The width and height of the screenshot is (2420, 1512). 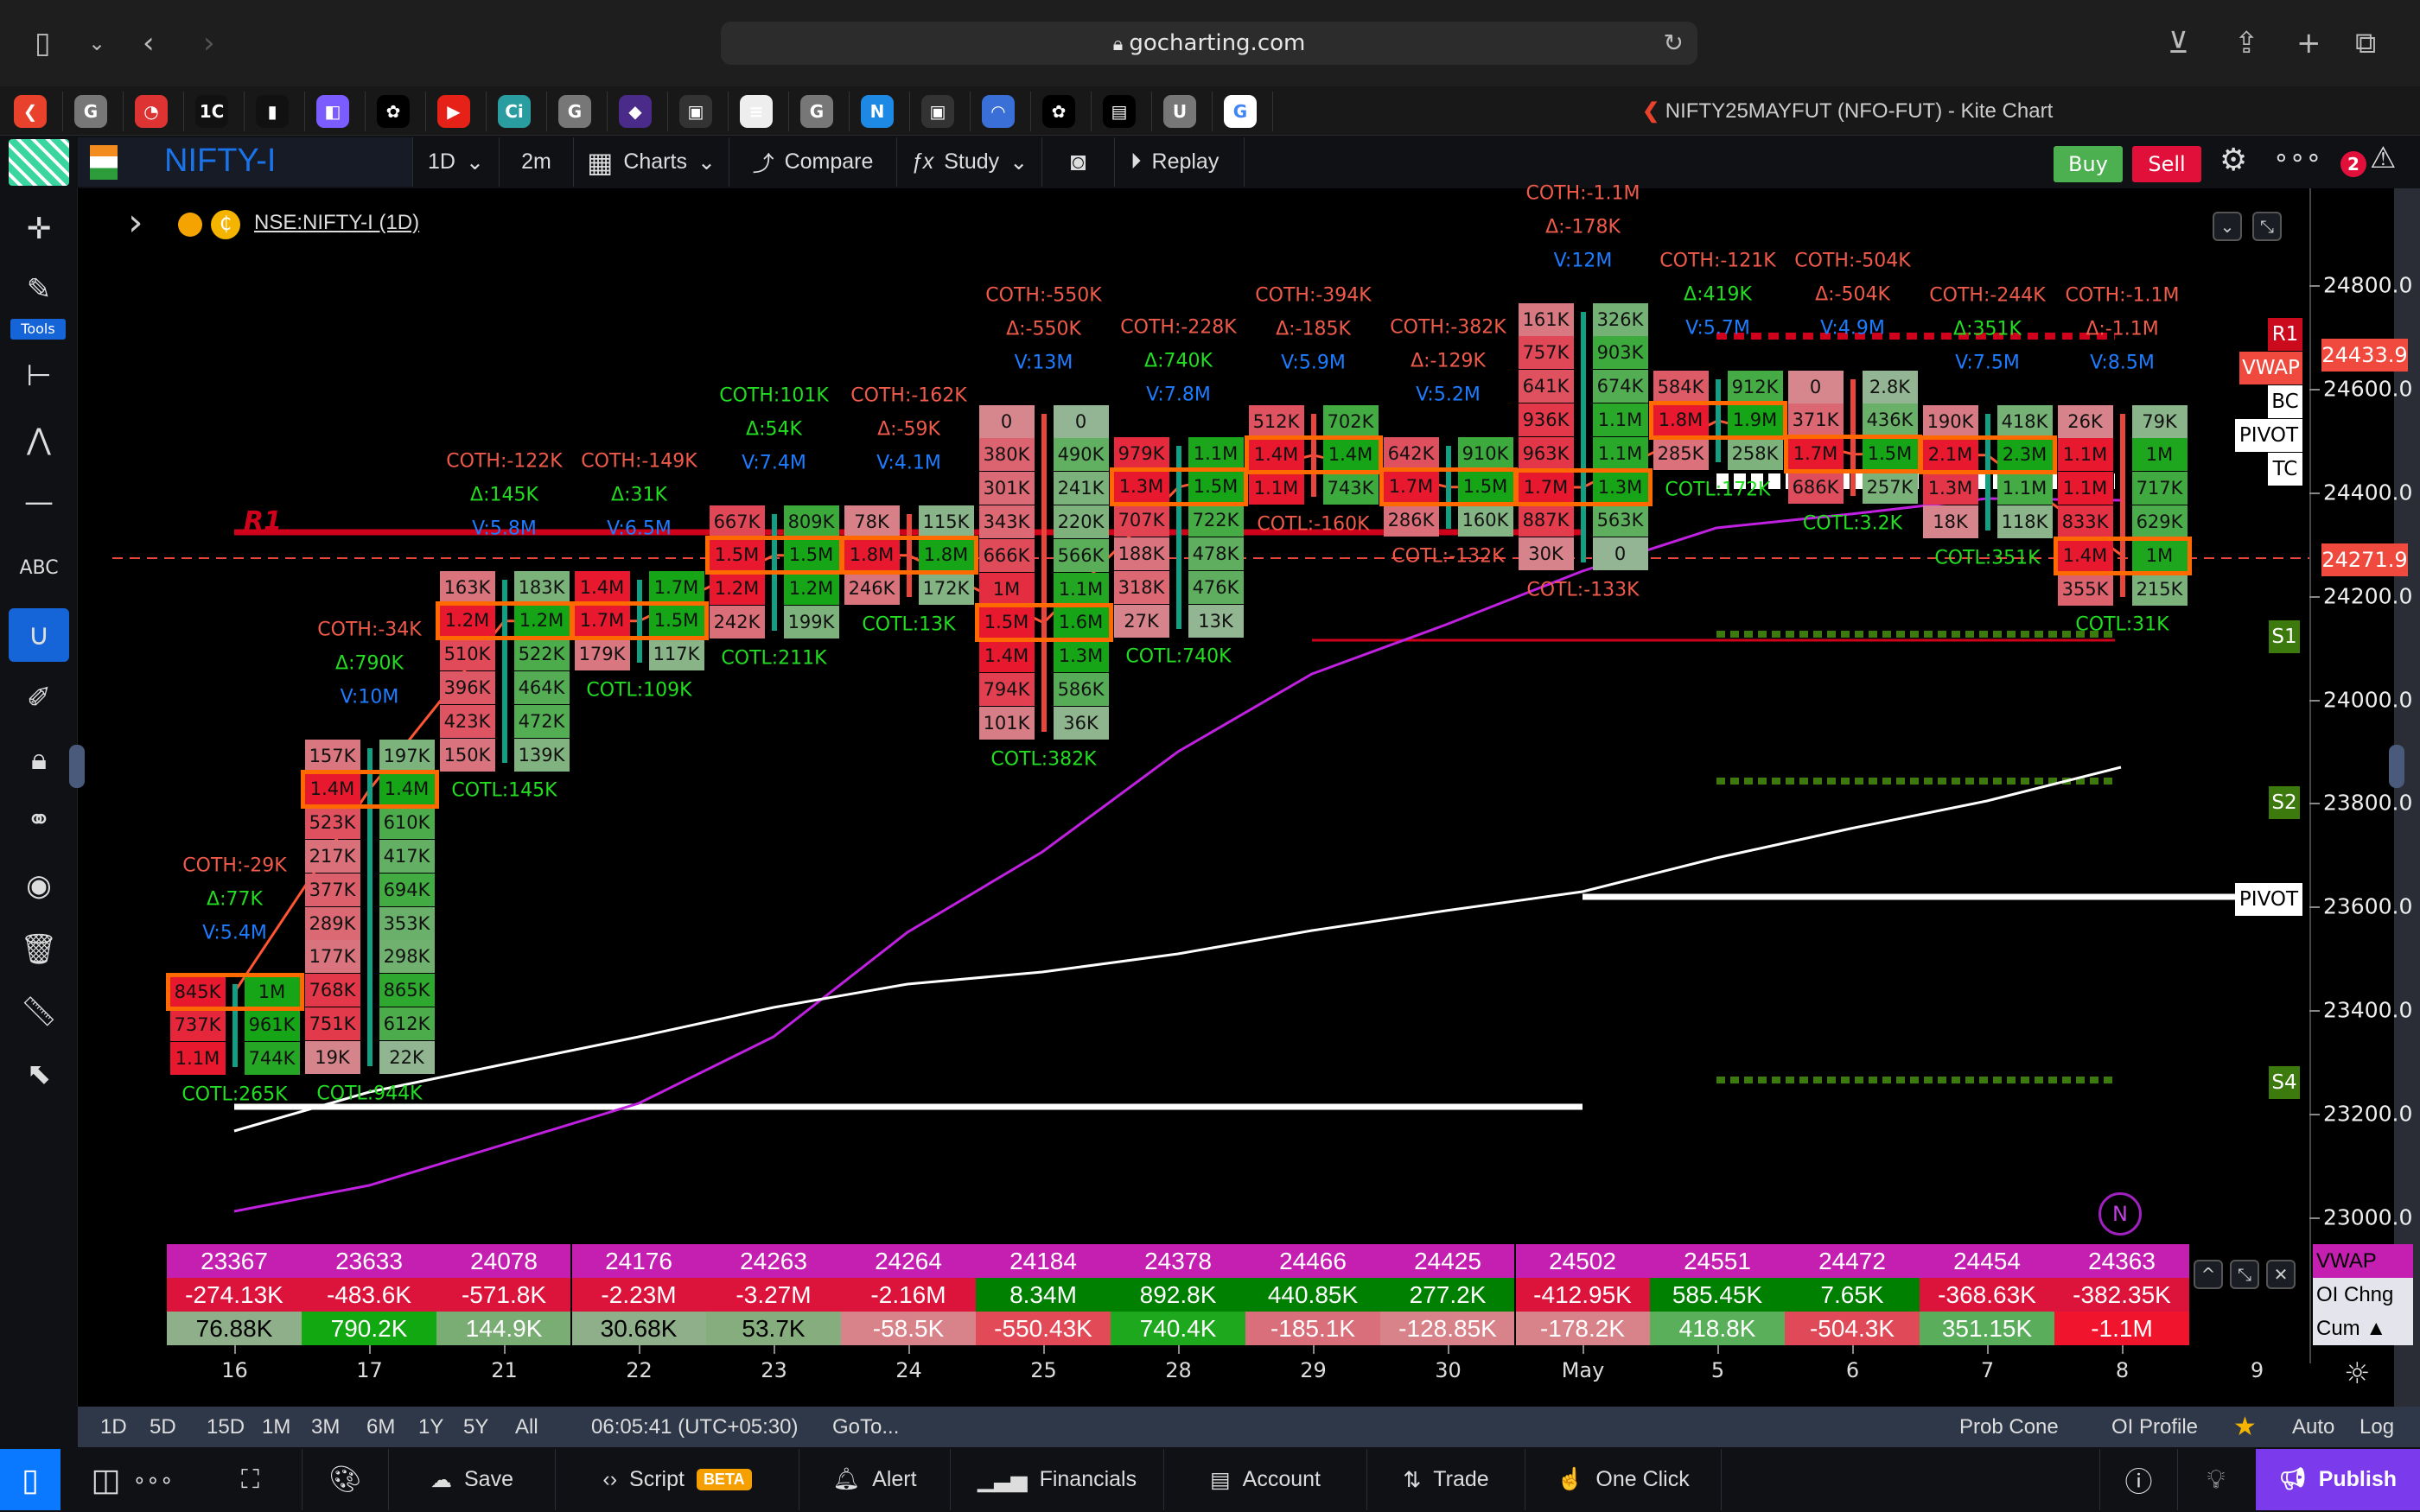 What do you see at coordinates (476, 1427) in the screenshot?
I see `range-button: 5Y` at bounding box center [476, 1427].